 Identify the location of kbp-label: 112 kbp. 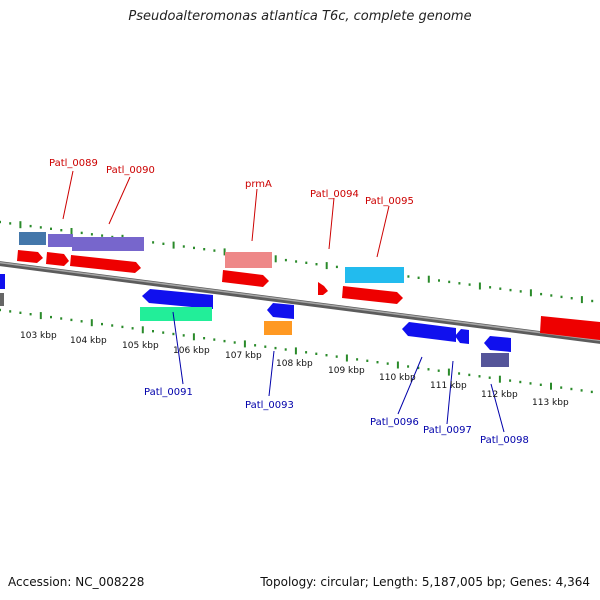
(499, 395).